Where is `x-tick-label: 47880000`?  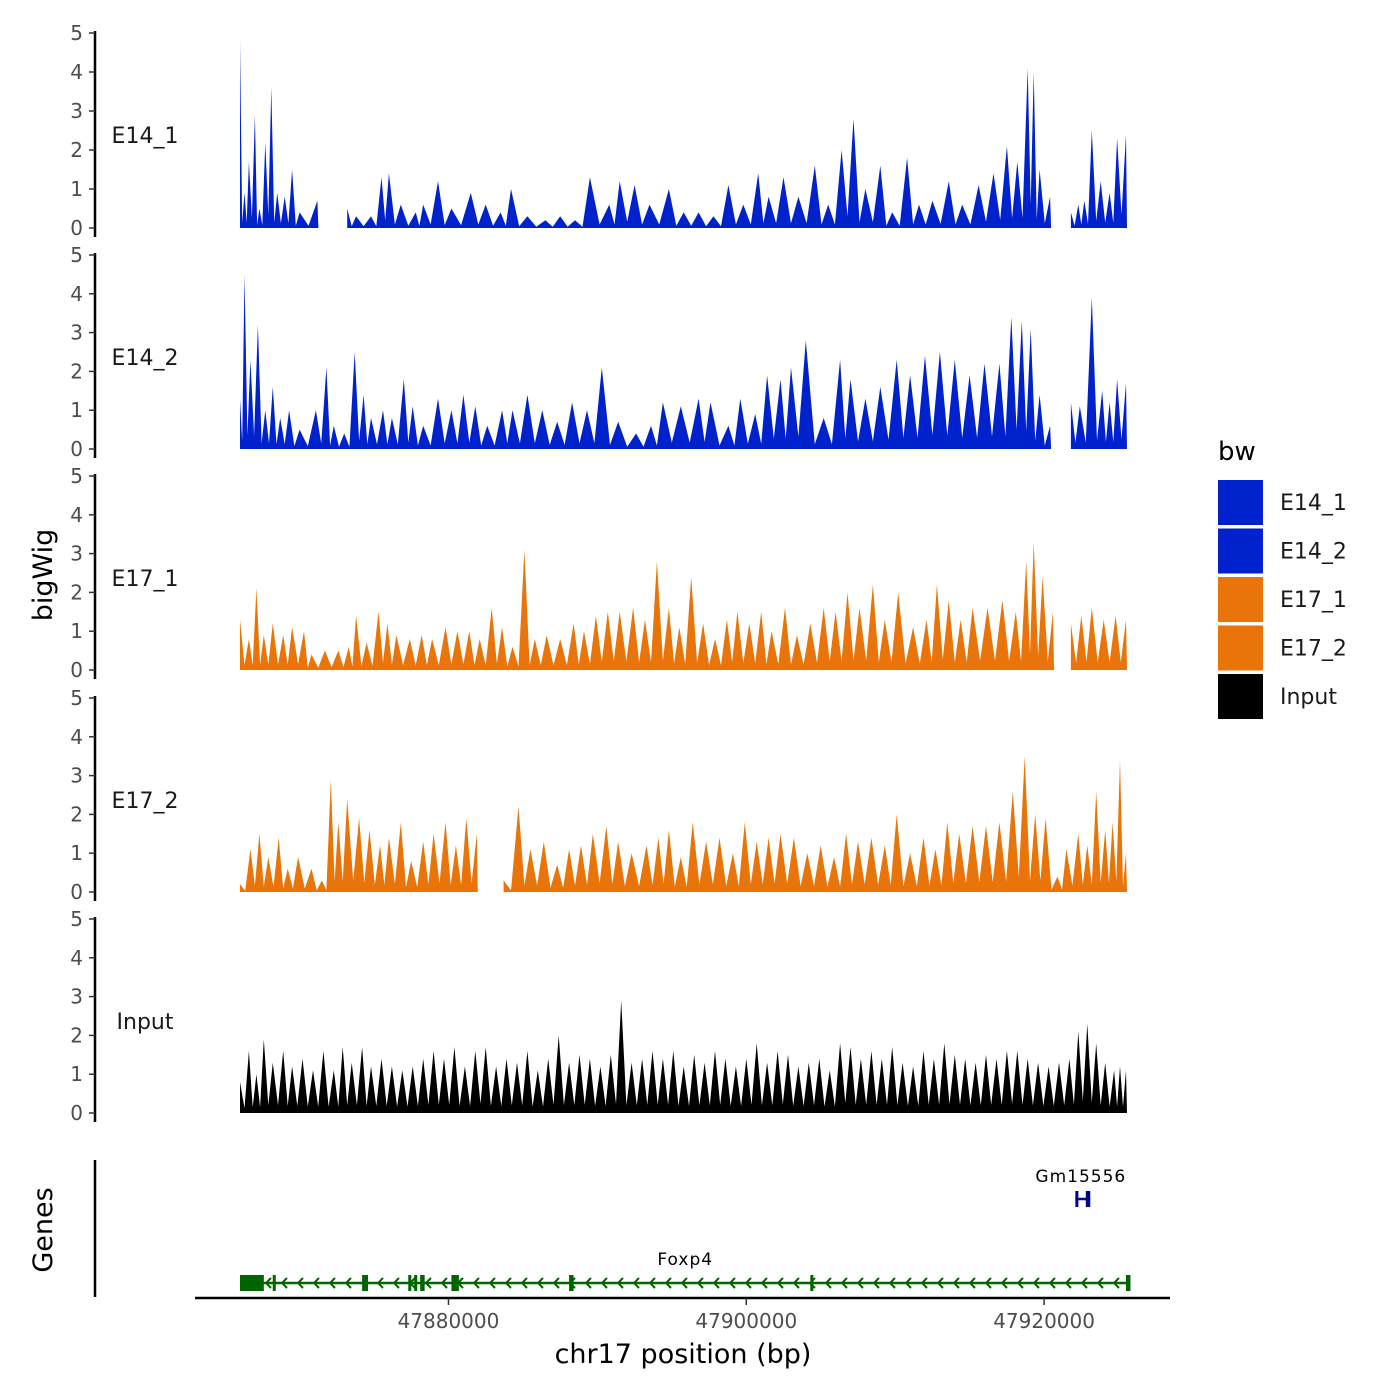
x-tick-label: 47880000 is located at coordinates (449, 1321).